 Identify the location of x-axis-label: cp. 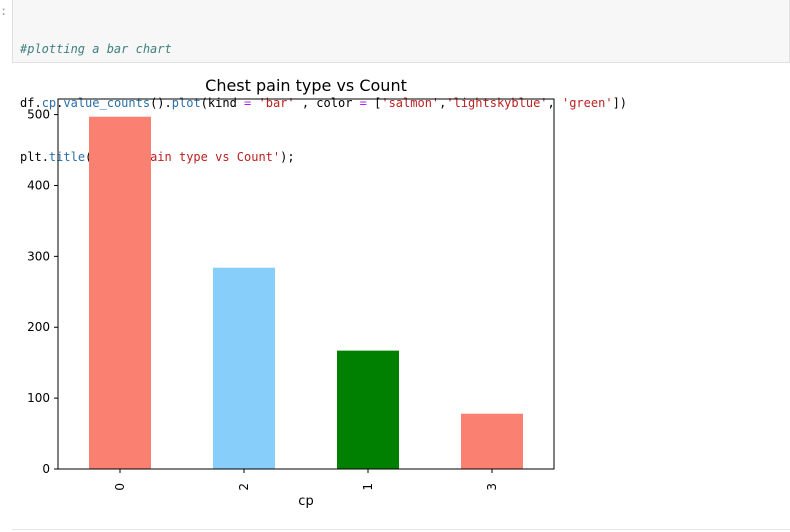
(305, 501).